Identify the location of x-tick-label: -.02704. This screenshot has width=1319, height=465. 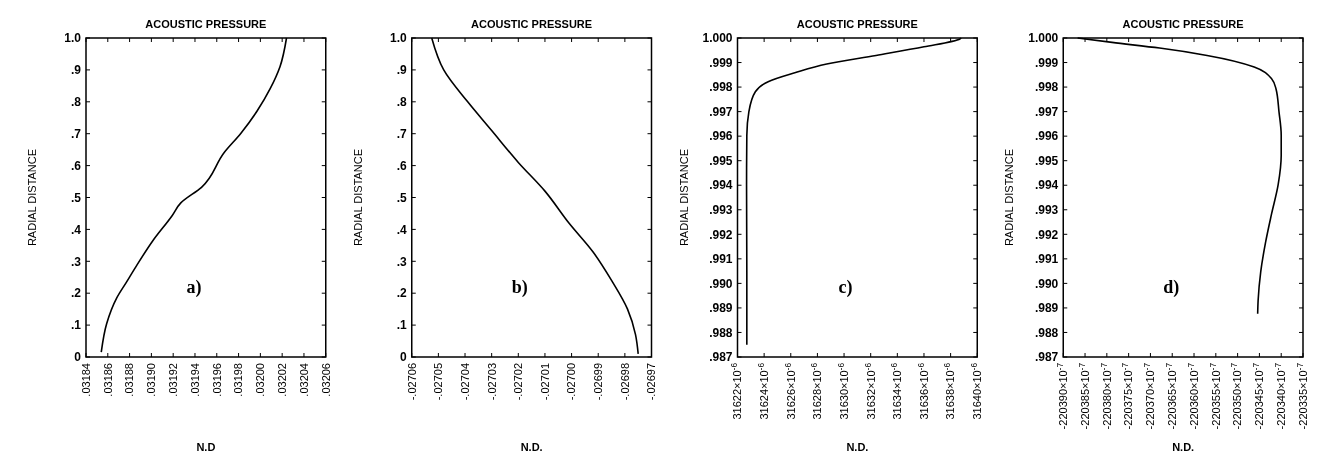
(464, 382).